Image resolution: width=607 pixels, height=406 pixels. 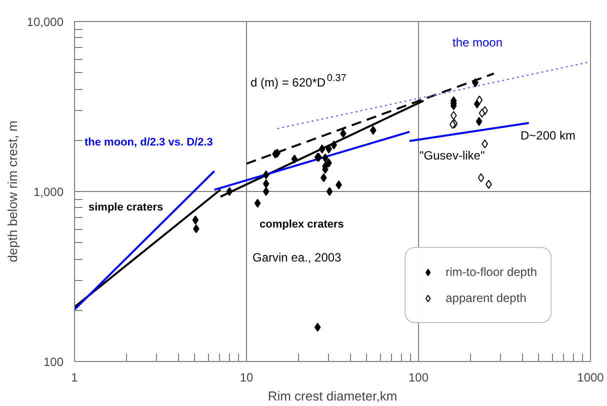 What do you see at coordinates (548, 135) in the screenshot?
I see `annotation: D~200 km` at bounding box center [548, 135].